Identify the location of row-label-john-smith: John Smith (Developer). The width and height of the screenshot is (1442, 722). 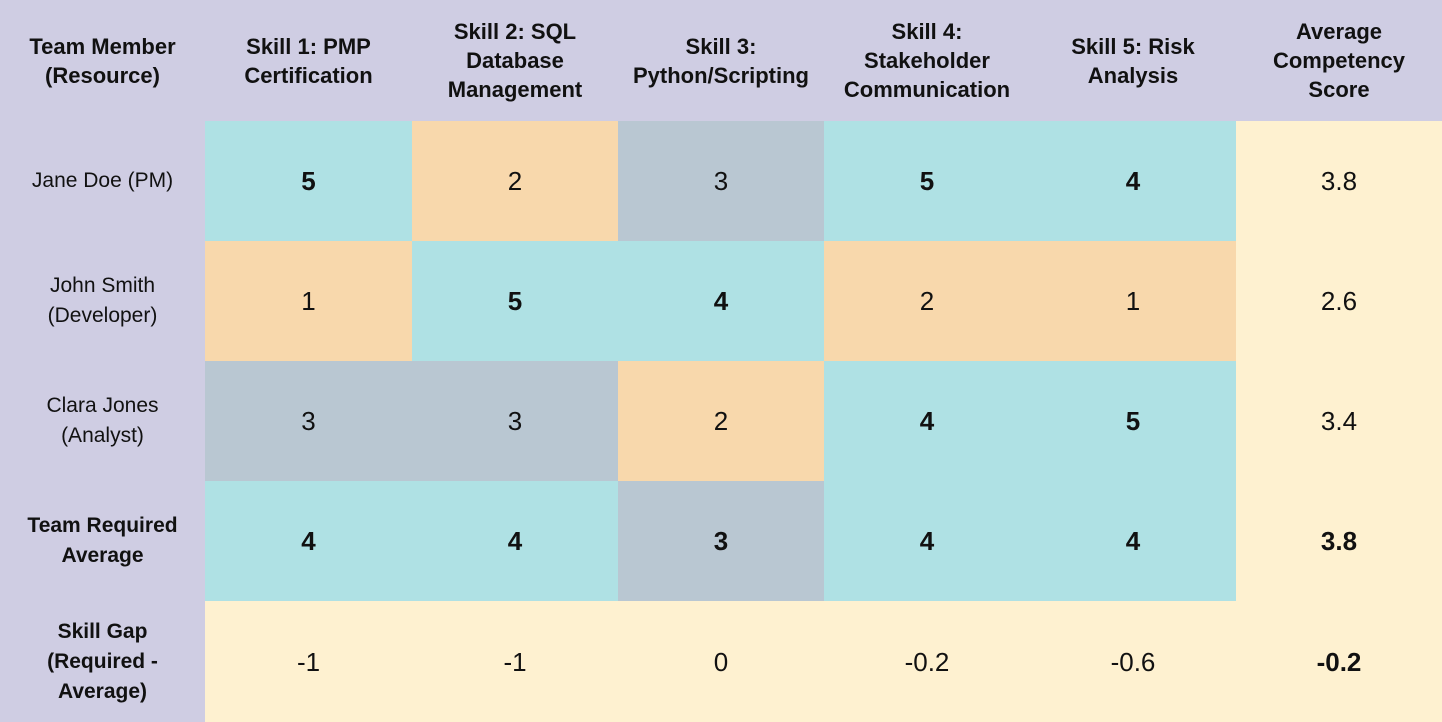
(102, 301).